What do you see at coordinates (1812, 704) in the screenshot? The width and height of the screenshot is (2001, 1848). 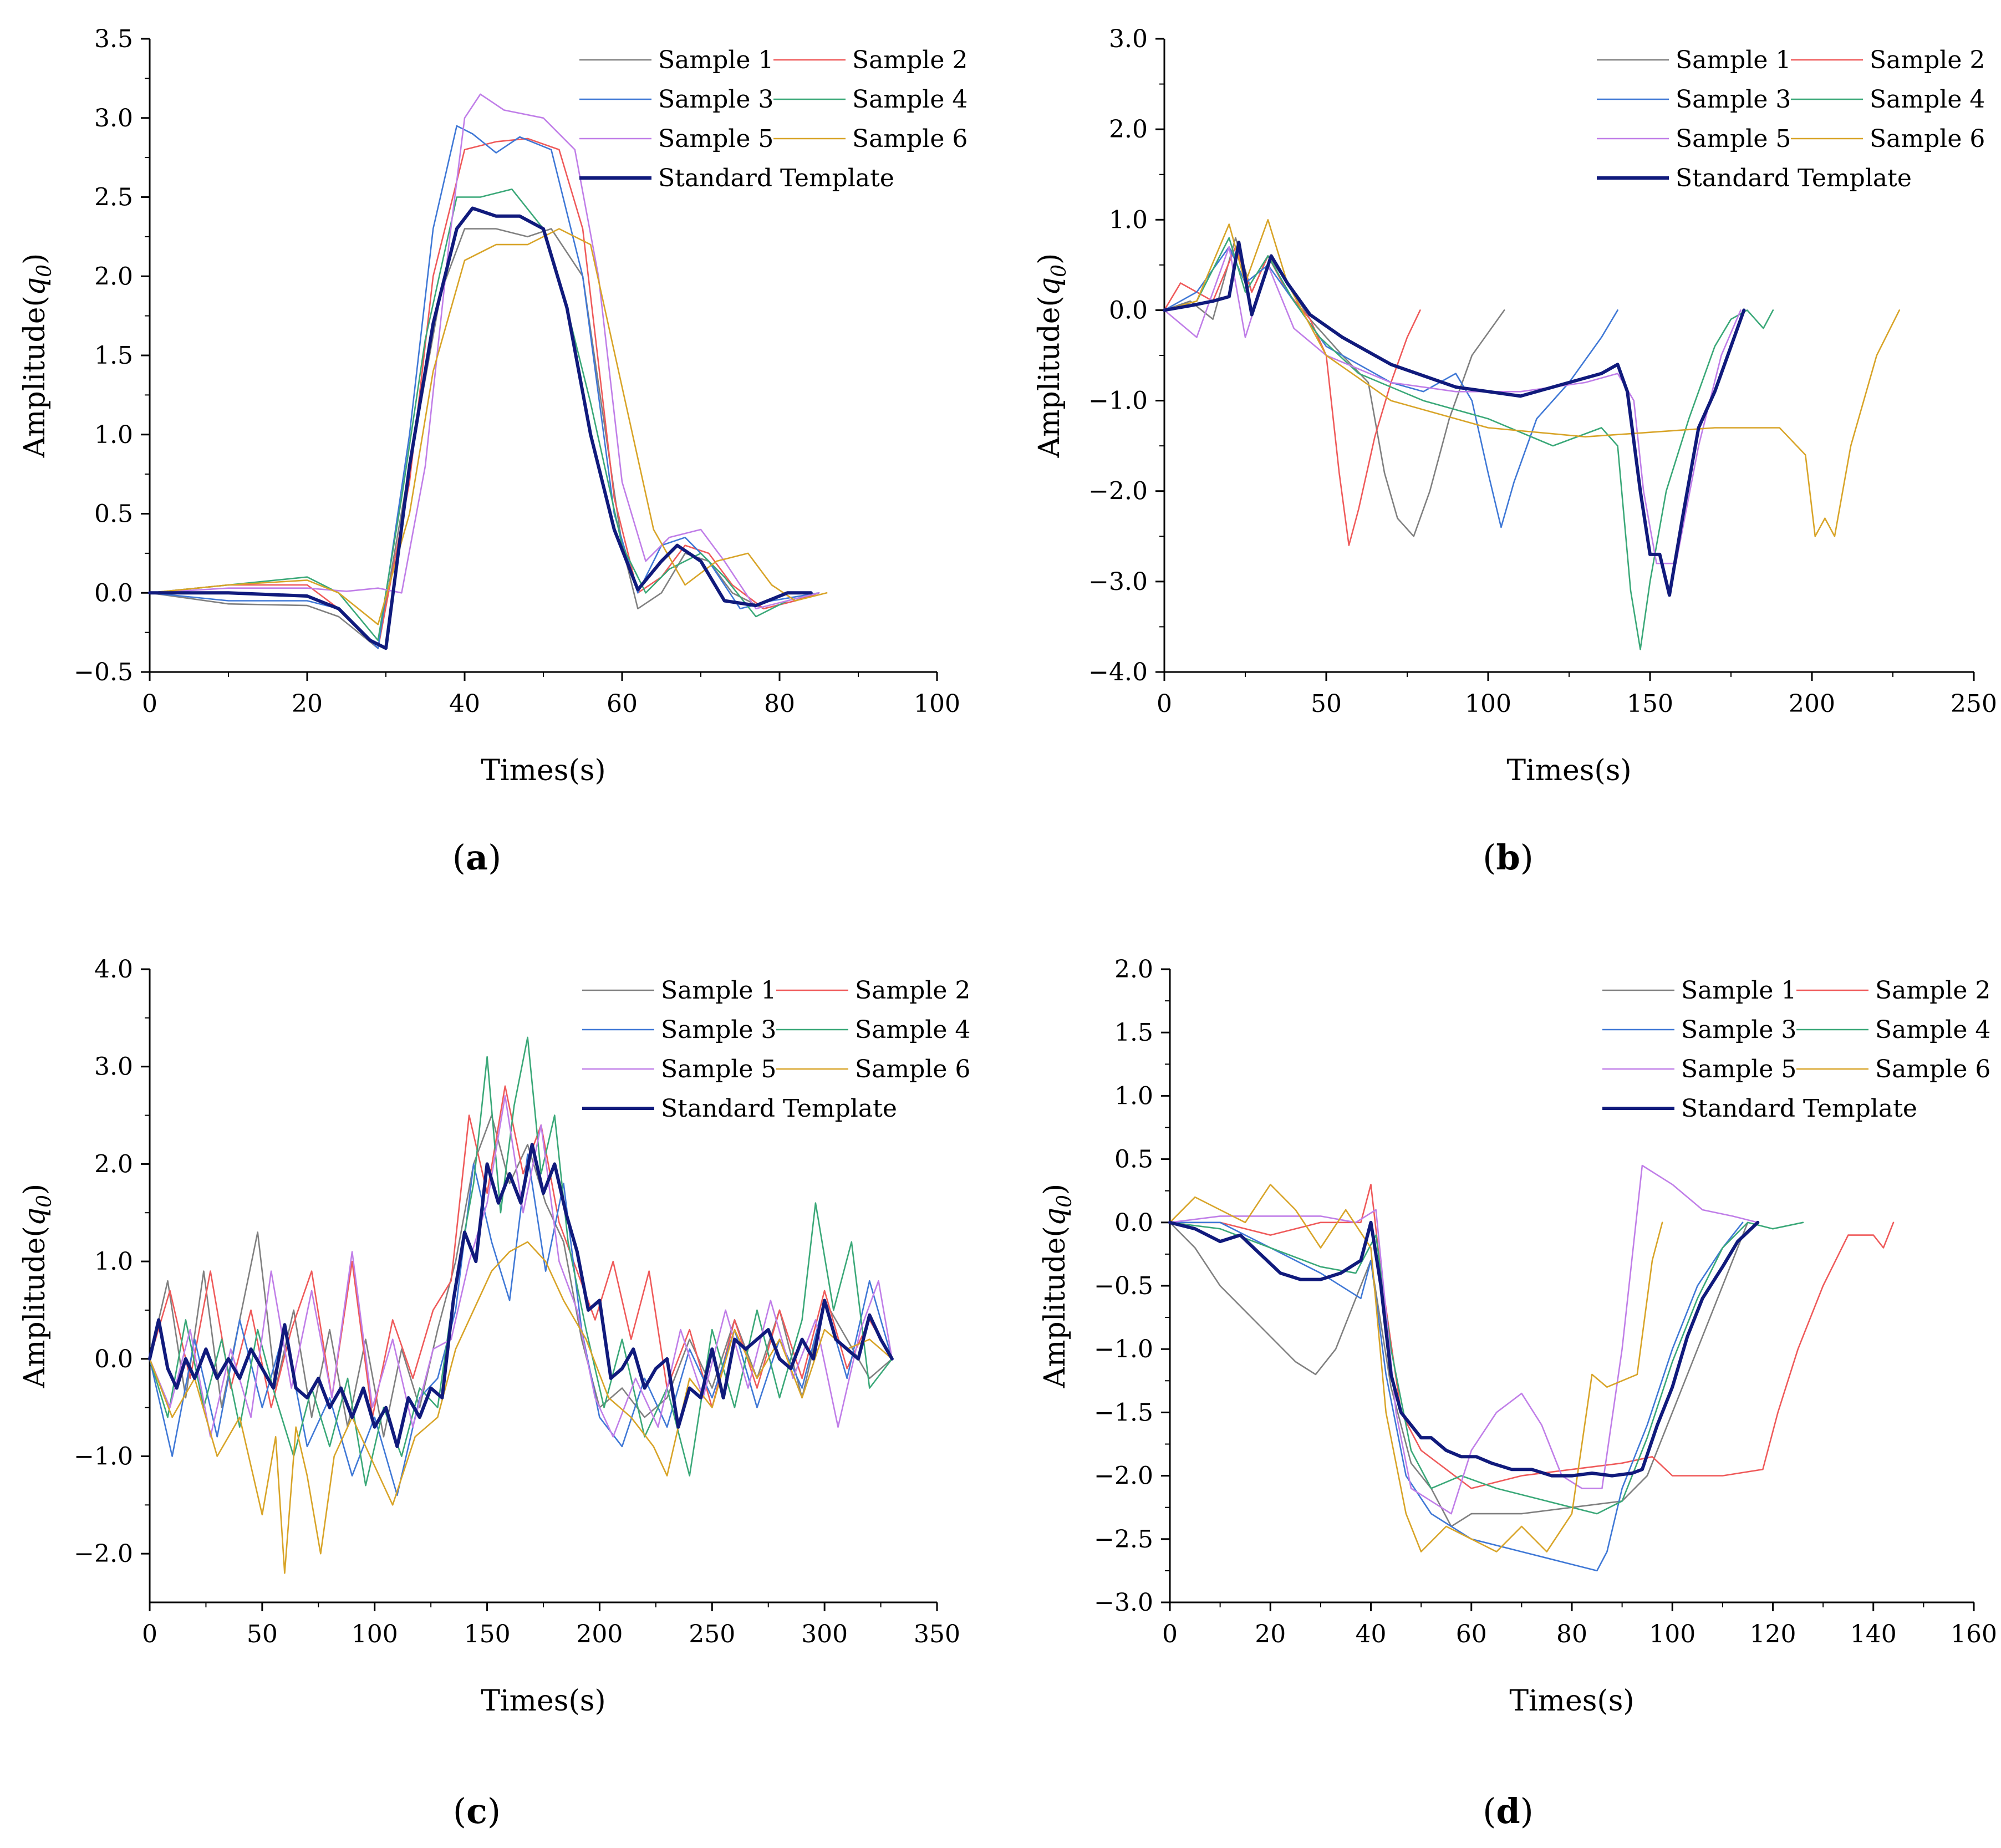 I see `x-tick-label: 200` at bounding box center [1812, 704].